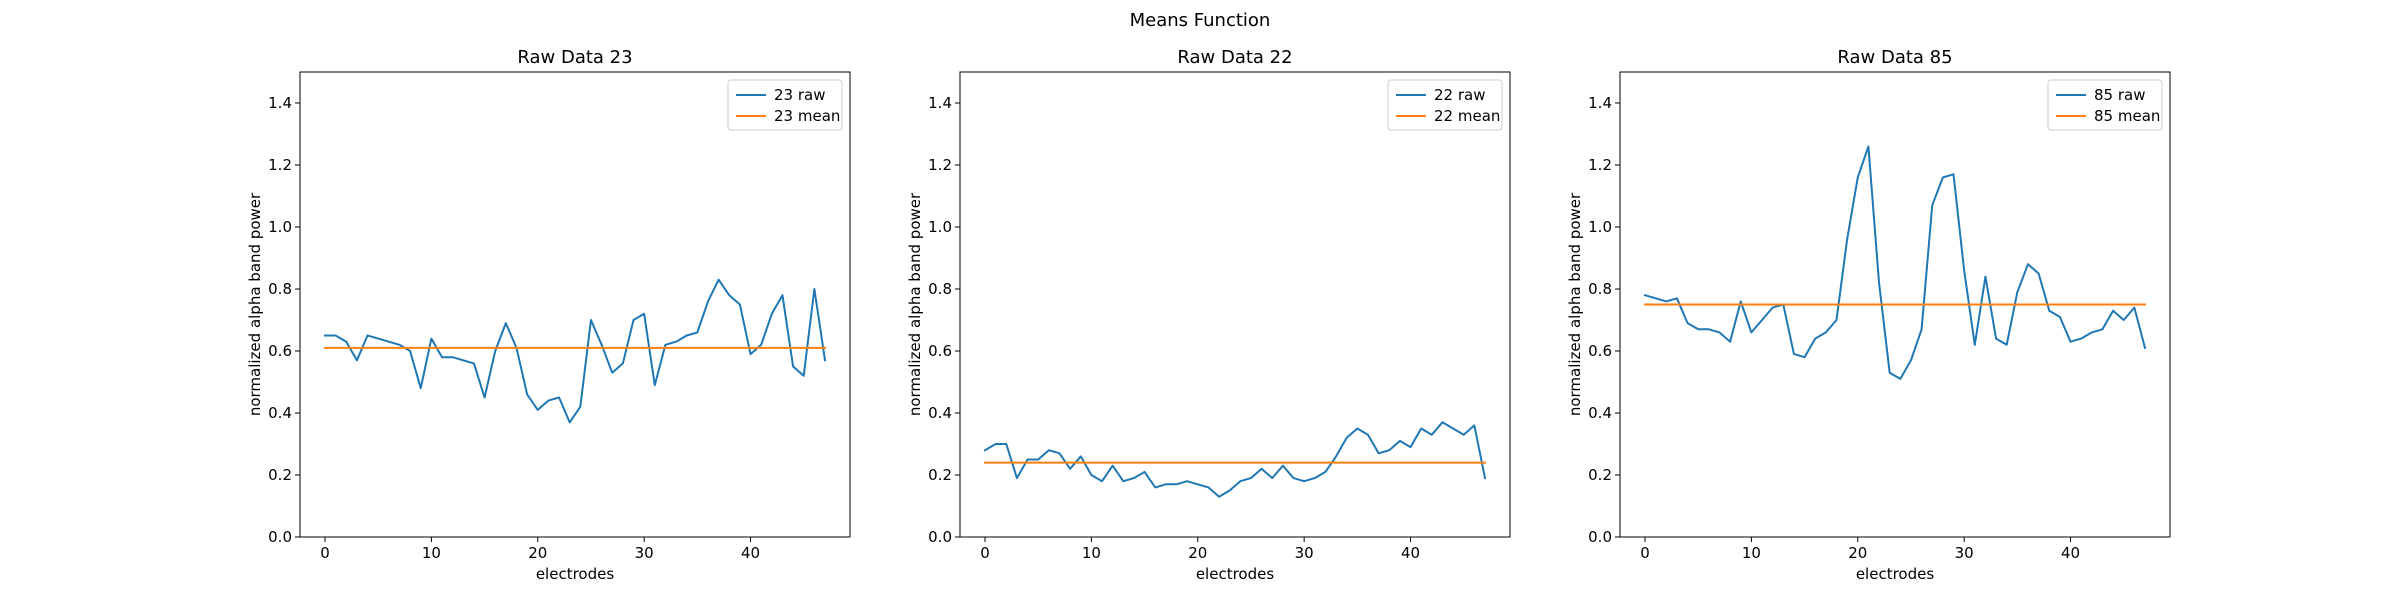 Image resolution: width=2400 pixels, height=600 pixels. I want to click on legend-entry: 85 mean, so click(2127, 116).